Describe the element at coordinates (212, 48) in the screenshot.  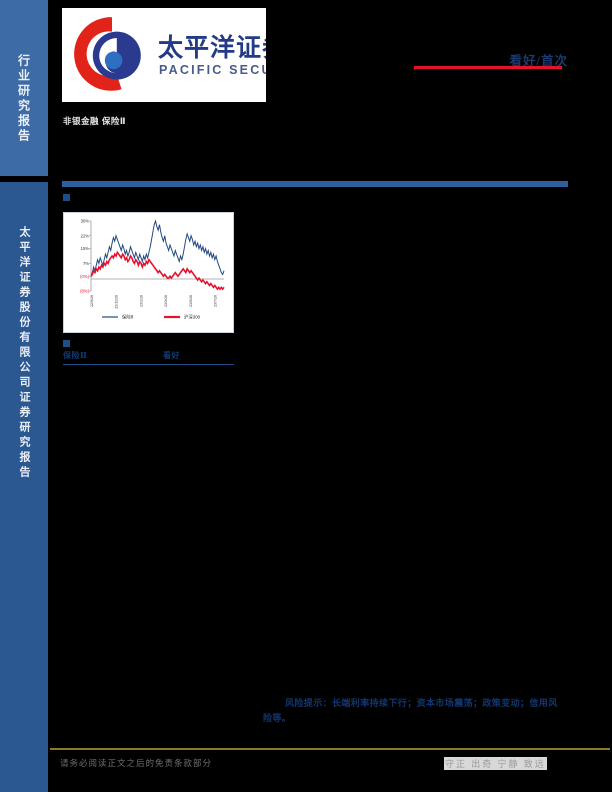
I see `logo-chinese-name: 太平洋证券` at that location.